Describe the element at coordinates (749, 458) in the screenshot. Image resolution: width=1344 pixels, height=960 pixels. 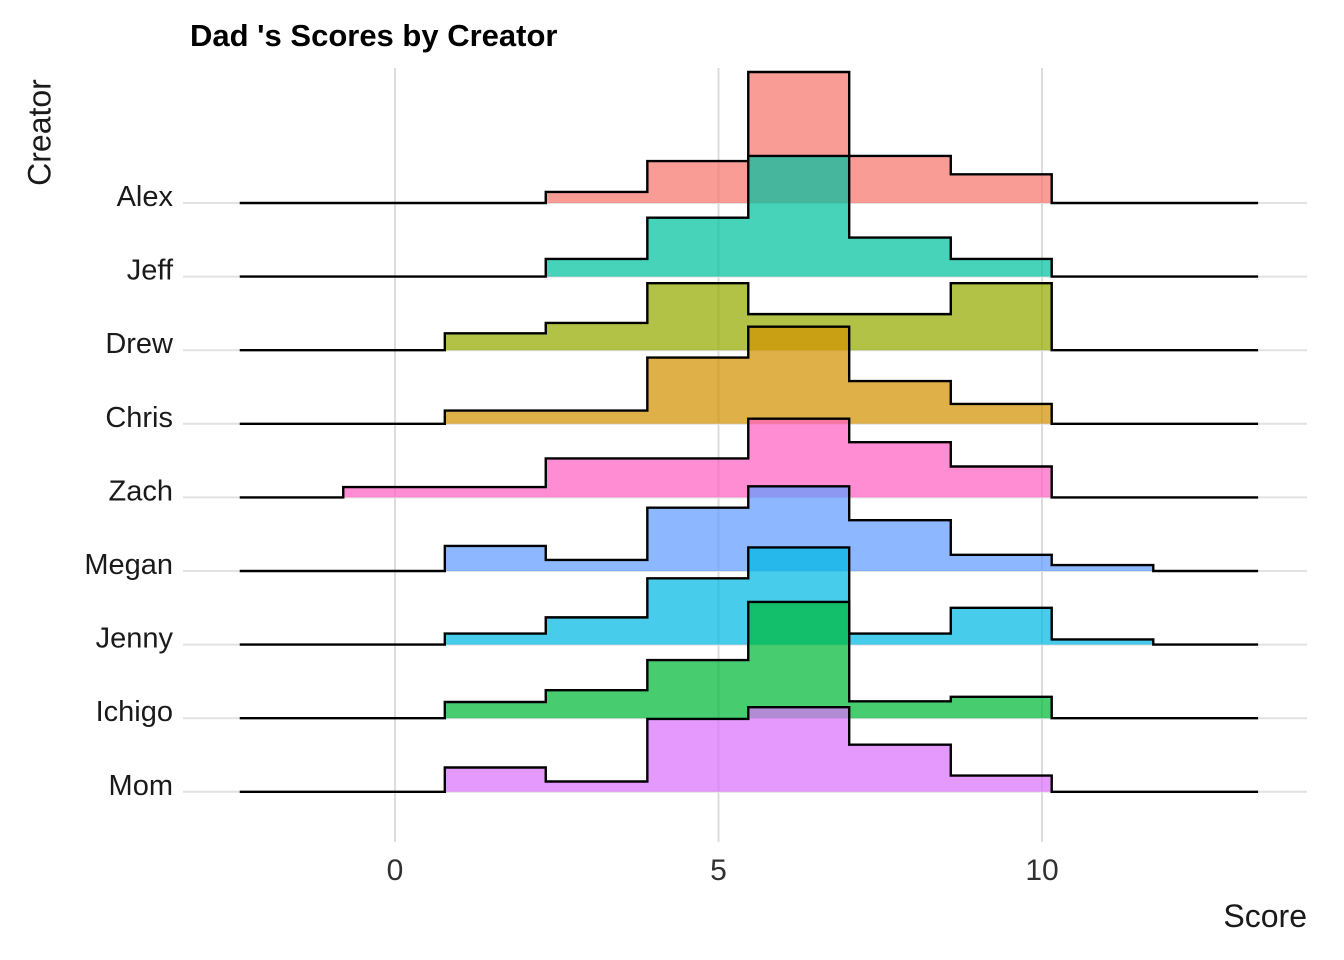
I see `ridge-zach` at that location.